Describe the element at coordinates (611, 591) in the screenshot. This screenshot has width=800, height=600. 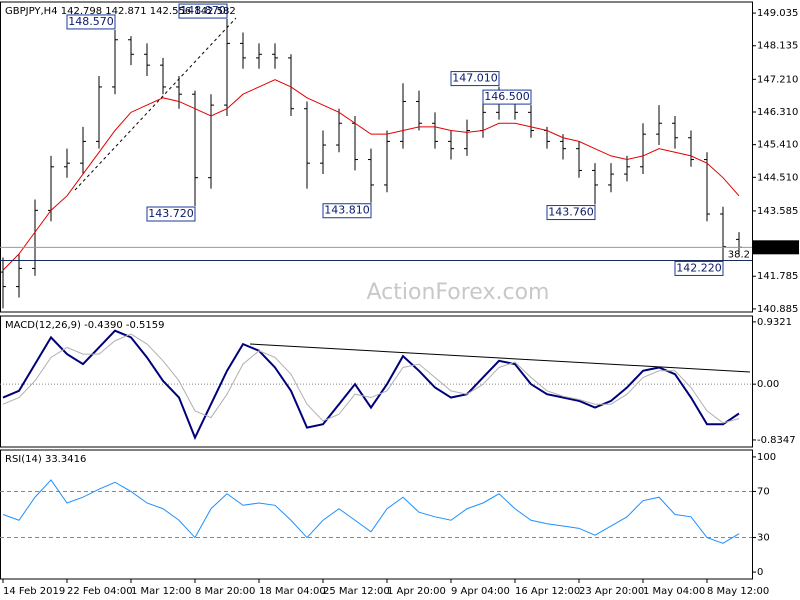
I see `x-tick-label: 23 Apr 20:00` at that location.